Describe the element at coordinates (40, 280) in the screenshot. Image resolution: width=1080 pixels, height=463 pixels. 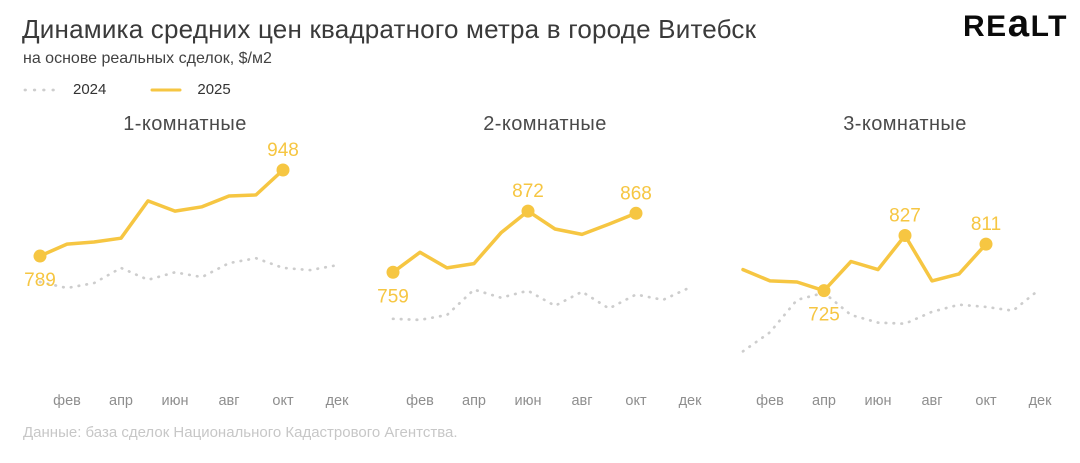
I see `data-point-label: 789` at that location.